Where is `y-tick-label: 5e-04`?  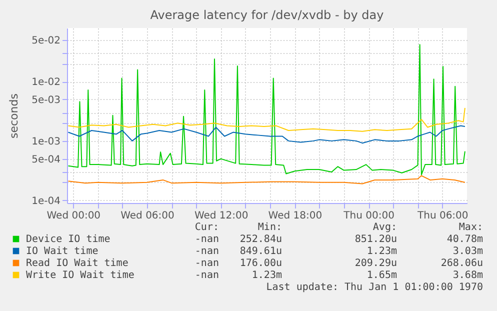
y-tick-label: 5e-04 is located at coordinates (46, 160).